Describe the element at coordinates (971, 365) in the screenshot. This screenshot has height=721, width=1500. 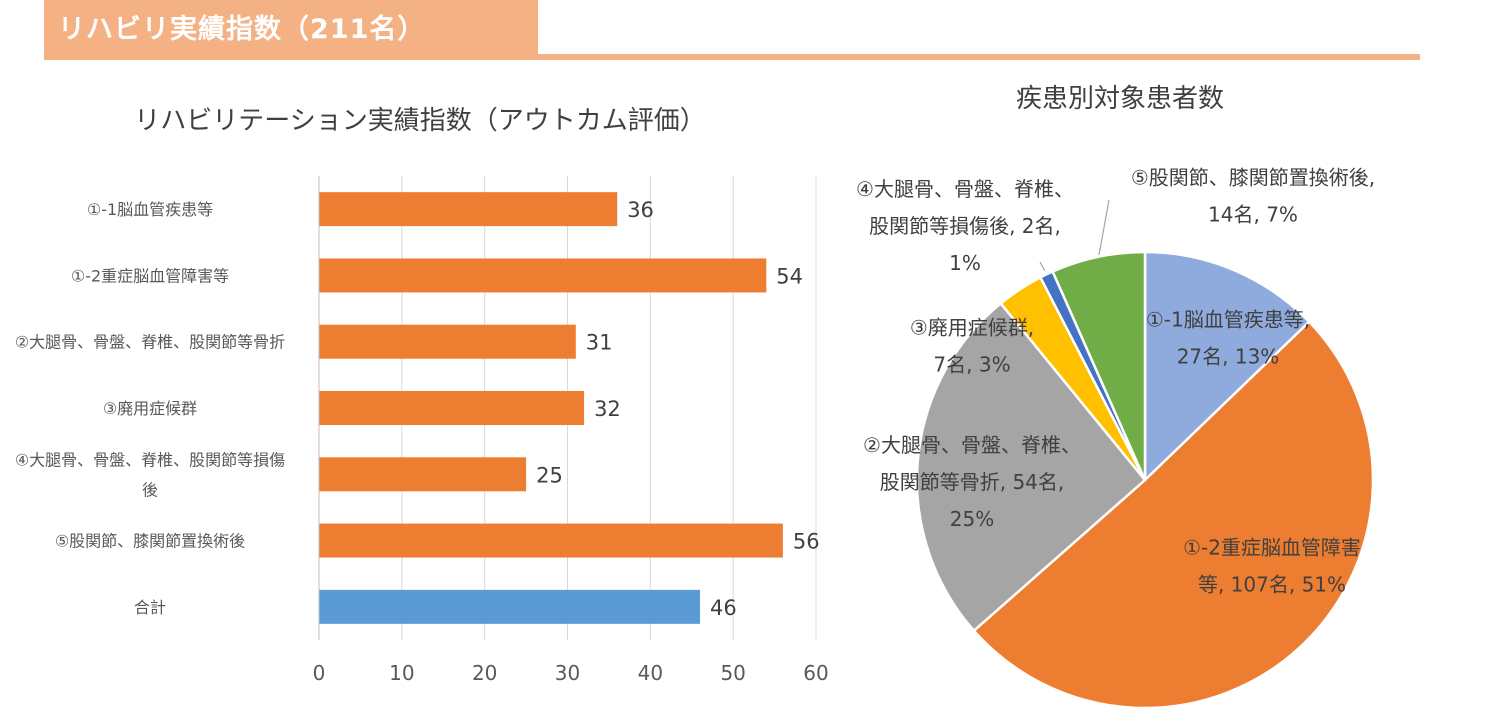
I see `pie-label-line: 7名, 3%` at that location.